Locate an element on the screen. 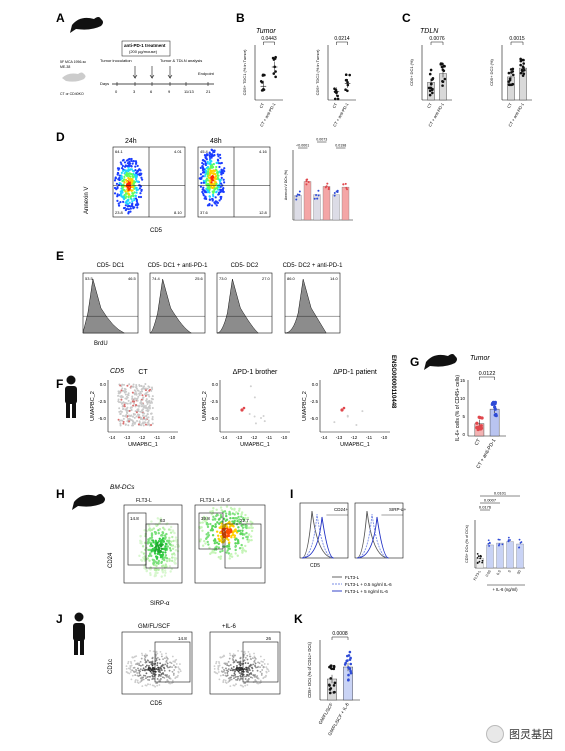 The image size is (565, 751). p-value: 0.0198 is located at coordinates (340, 146).